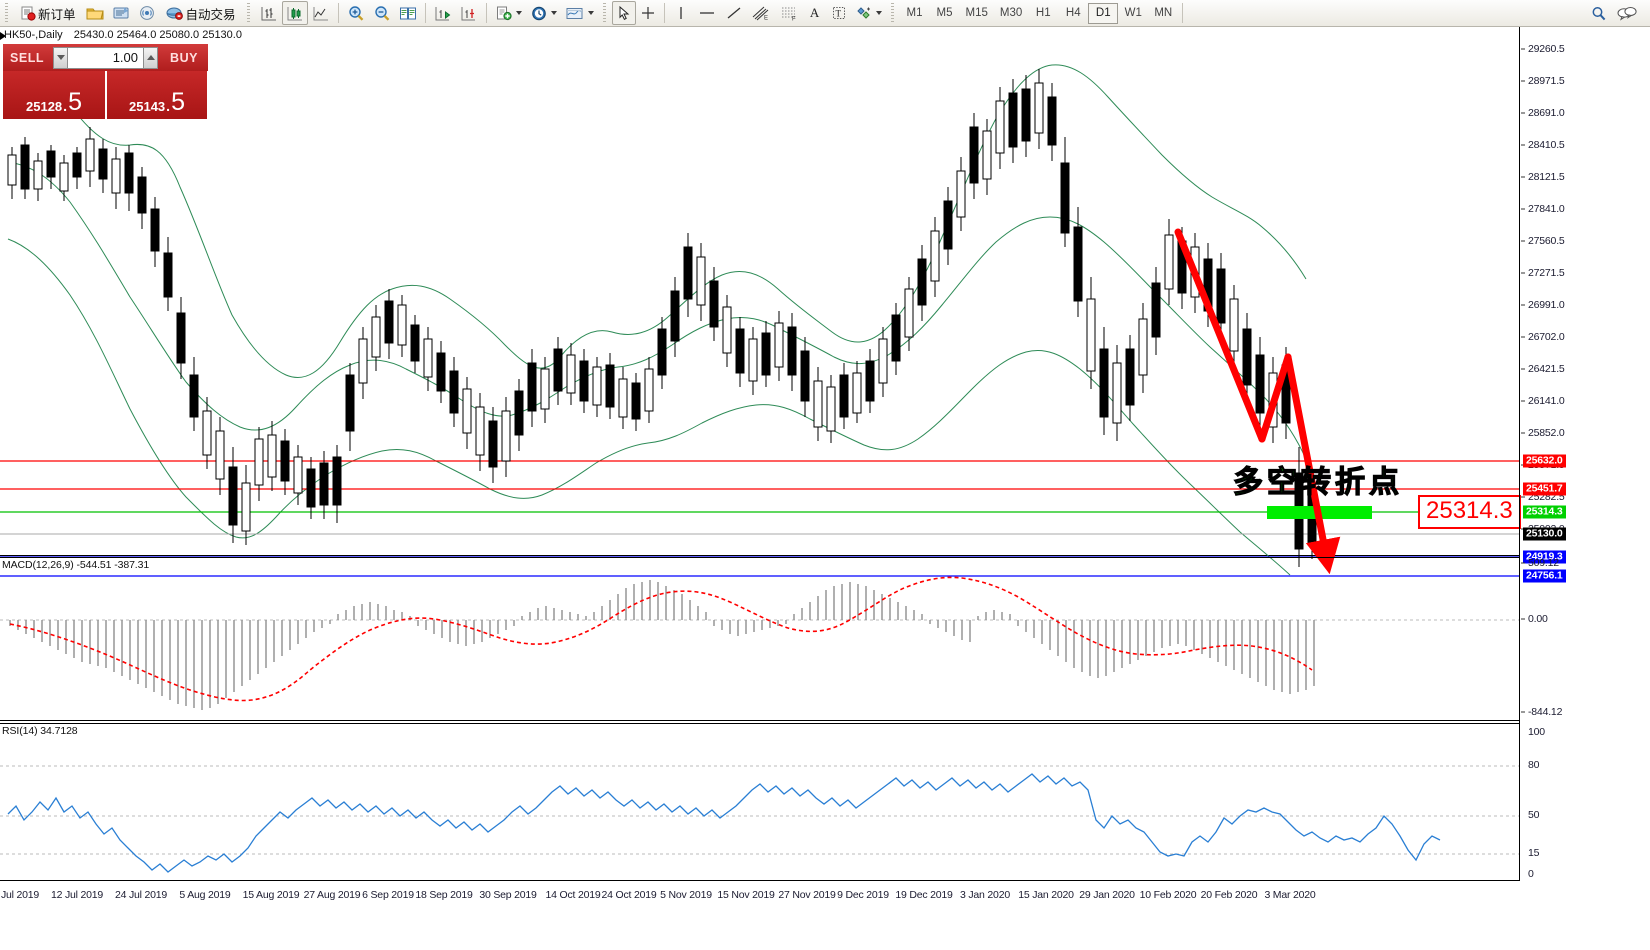 This screenshot has height=950, width=1650. Describe the element at coordinates (839, 13) in the screenshot. I see `text-label-button: T` at that location.